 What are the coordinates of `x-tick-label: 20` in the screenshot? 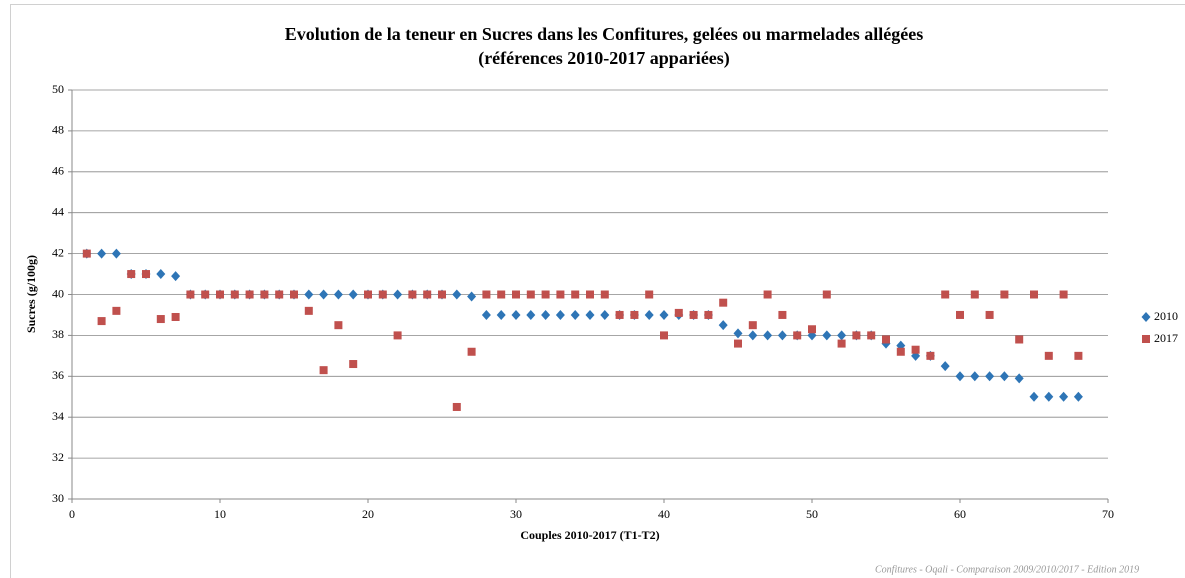 It's located at (368, 514).